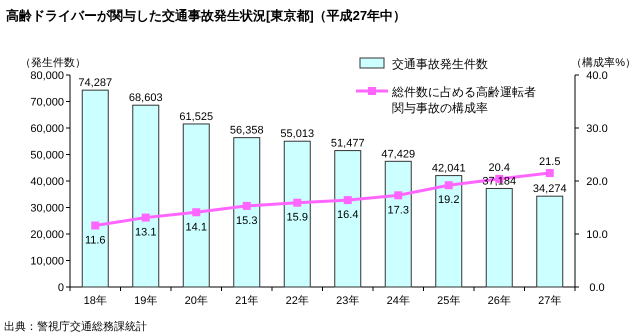 This screenshot has width=639, height=336. I want to click on y-tick-label: 50,000, so click(47, 156).